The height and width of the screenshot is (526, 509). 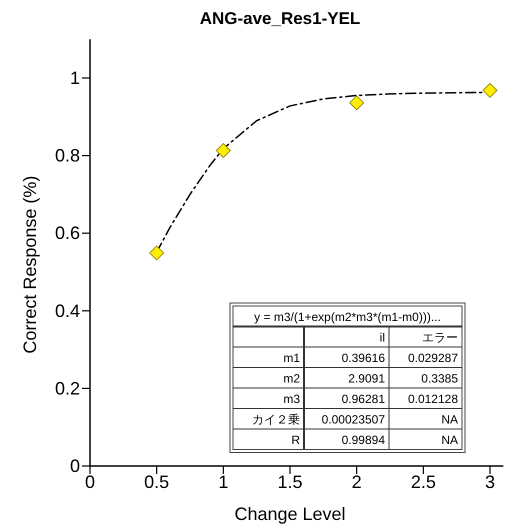 What do you see at coordinates (364, 399) in the screenshot?
I see `annotation: 0.96281` at bounding box center [364, 399].